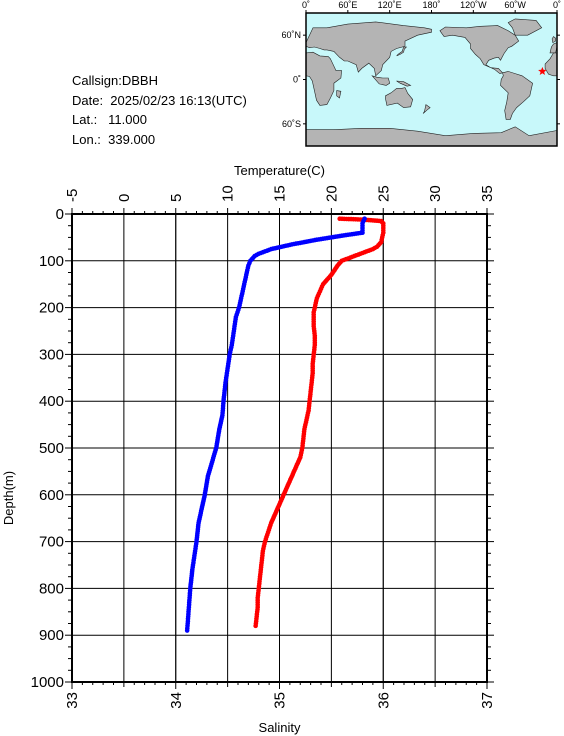  What do you see at coordinates (8, 498) in the screenshot?
I see `depth-axis-title: Depth(m)` at bounding box center [8, 498].